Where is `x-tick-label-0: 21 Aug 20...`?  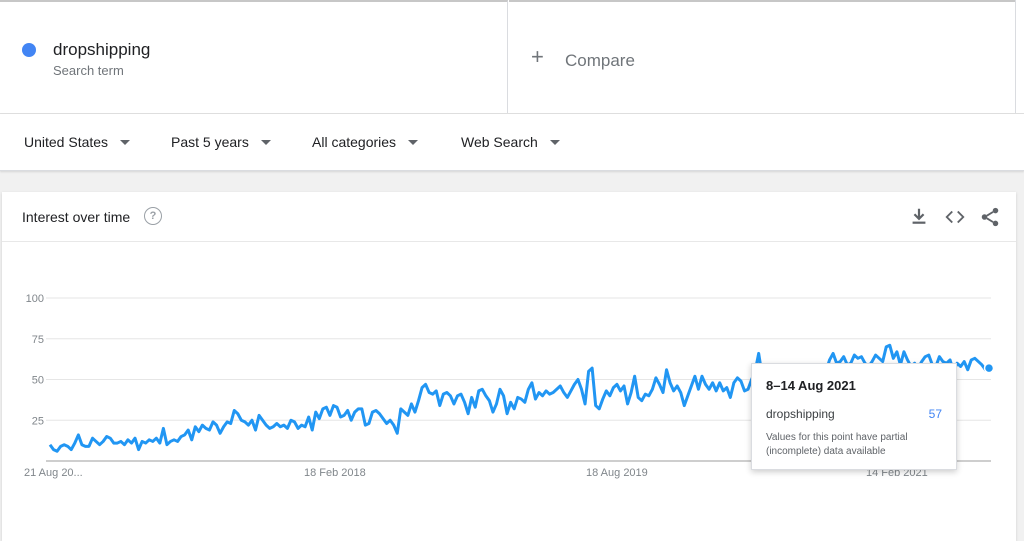
x-tick-label-0: 21 Aug 20... is located at coordinates (53, 473).